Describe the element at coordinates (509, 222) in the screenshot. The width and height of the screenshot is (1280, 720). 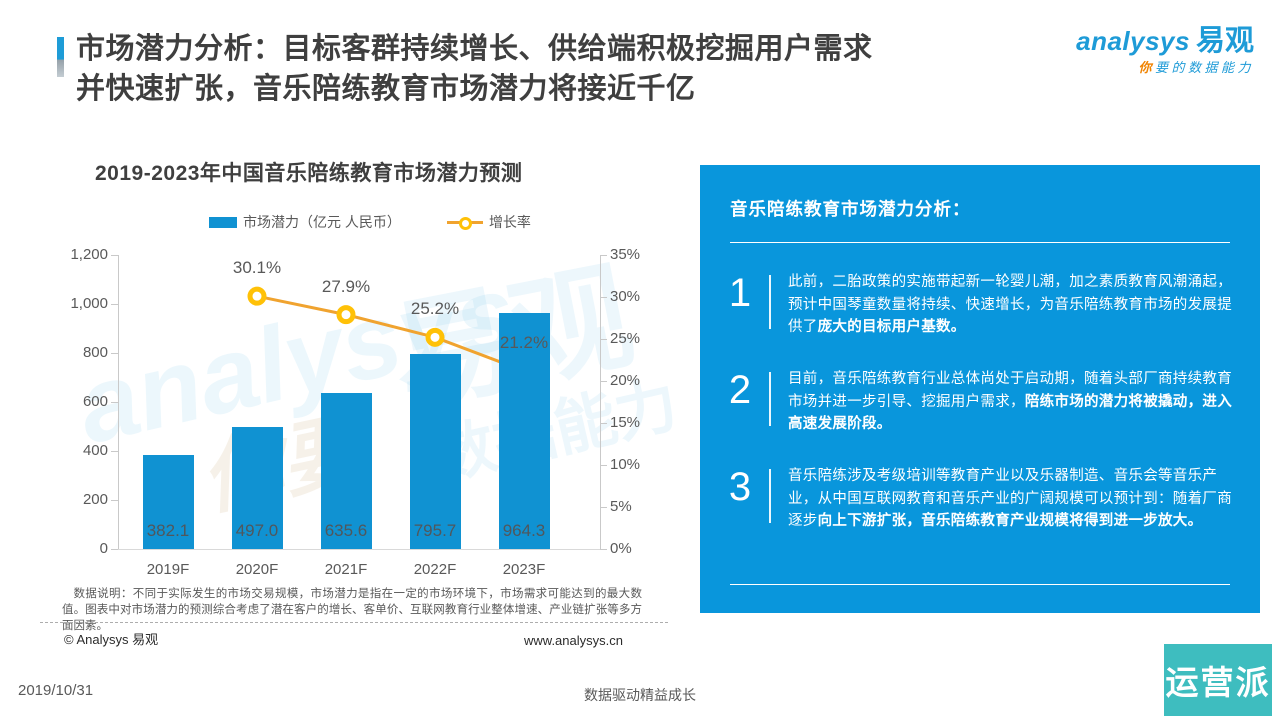
I see `legend-label-growth-rate: 增长率` at that location.